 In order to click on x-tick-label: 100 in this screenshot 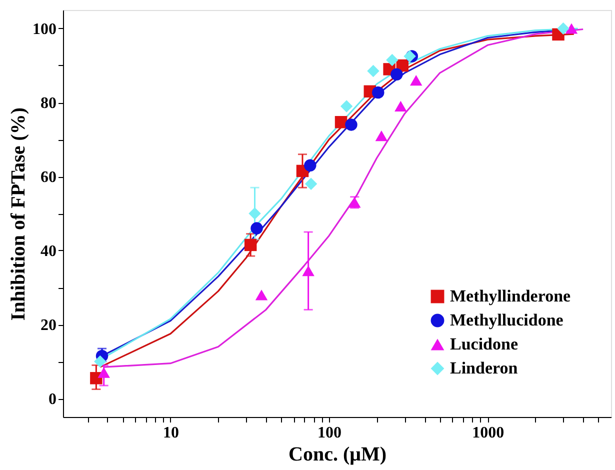, I will do `click(330, 433)`.